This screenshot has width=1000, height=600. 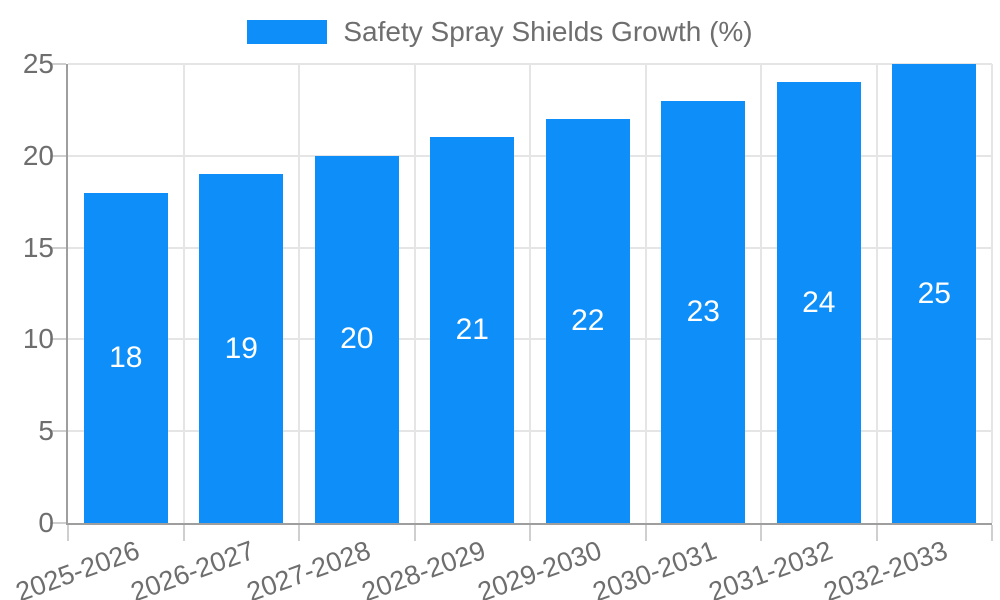 What do you see at coordinates (287, 32) in the screenshot?
I see `legend-swatch-icon` at bounding box center [287, 32].